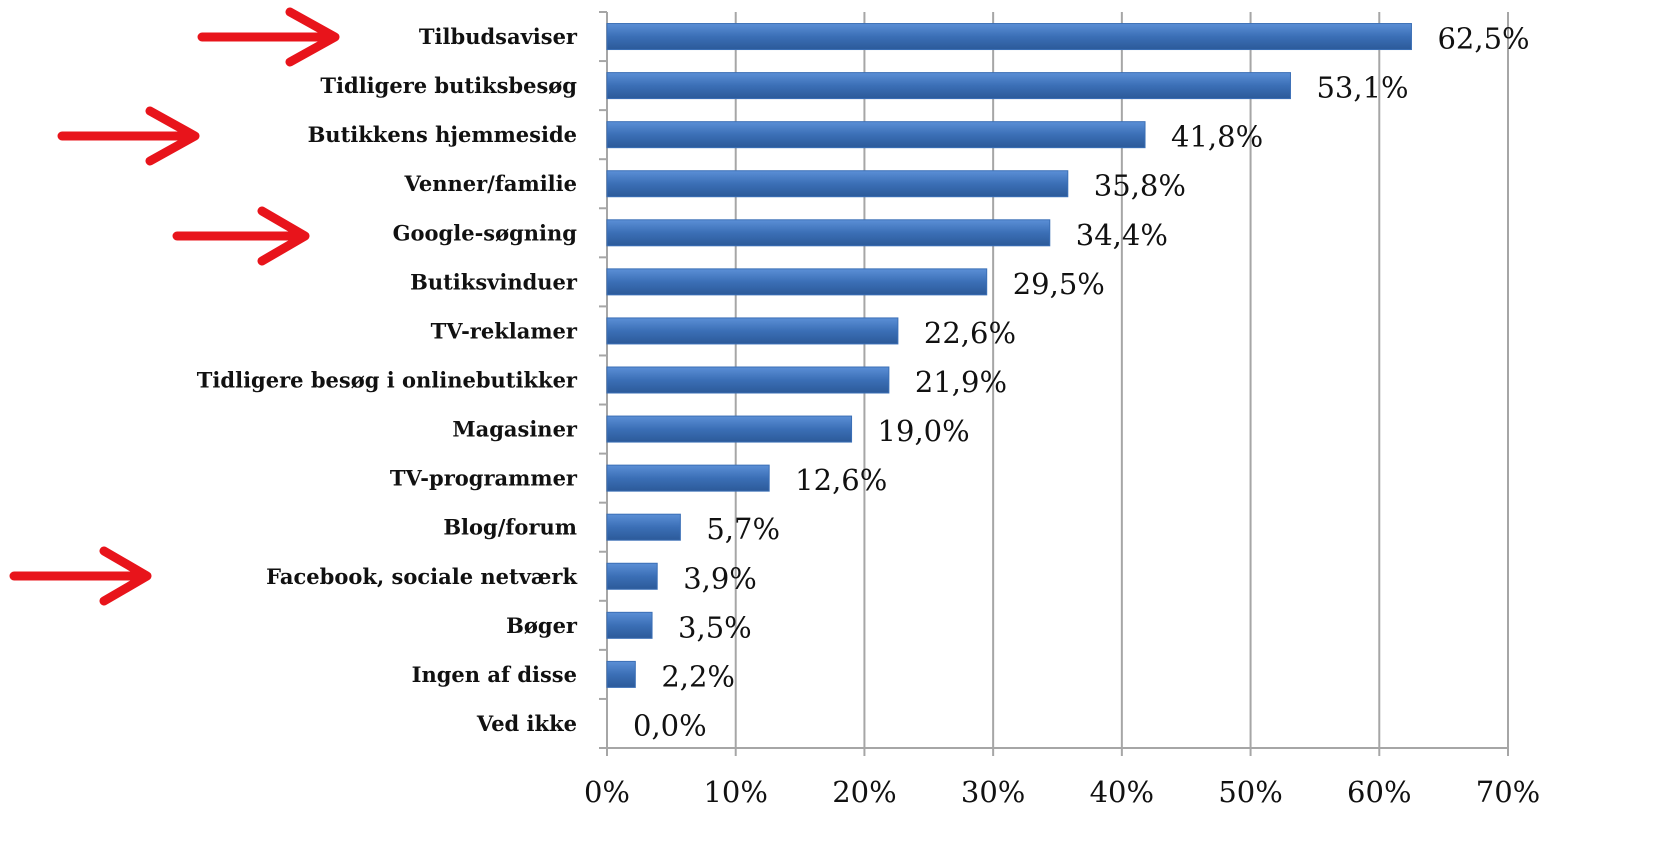 The image size is (1666, 854). I want to click on value-label: 19,0%, so click(924, 431).